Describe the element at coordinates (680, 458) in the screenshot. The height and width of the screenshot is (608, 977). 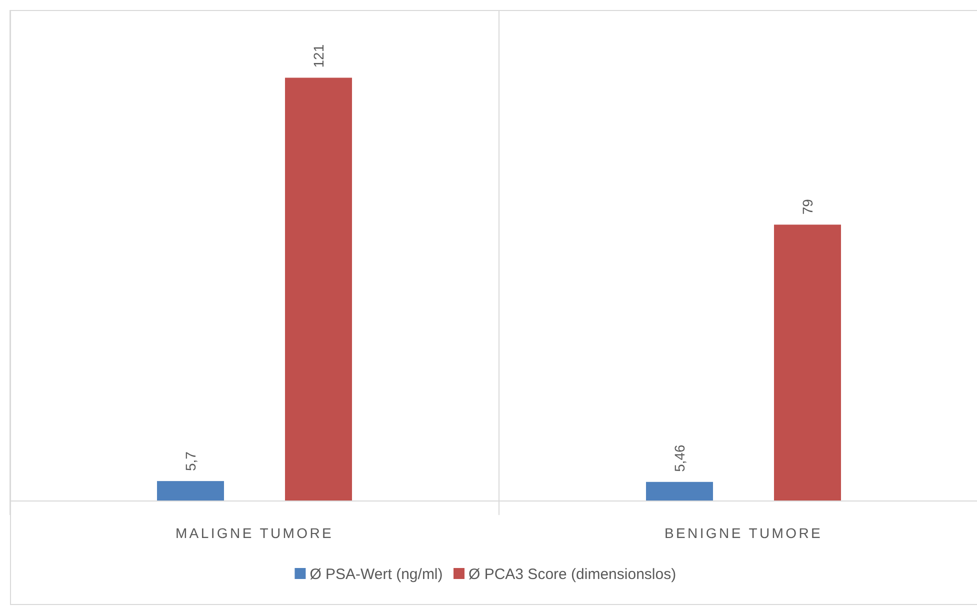
I see `data-label: 5,46` at that location.